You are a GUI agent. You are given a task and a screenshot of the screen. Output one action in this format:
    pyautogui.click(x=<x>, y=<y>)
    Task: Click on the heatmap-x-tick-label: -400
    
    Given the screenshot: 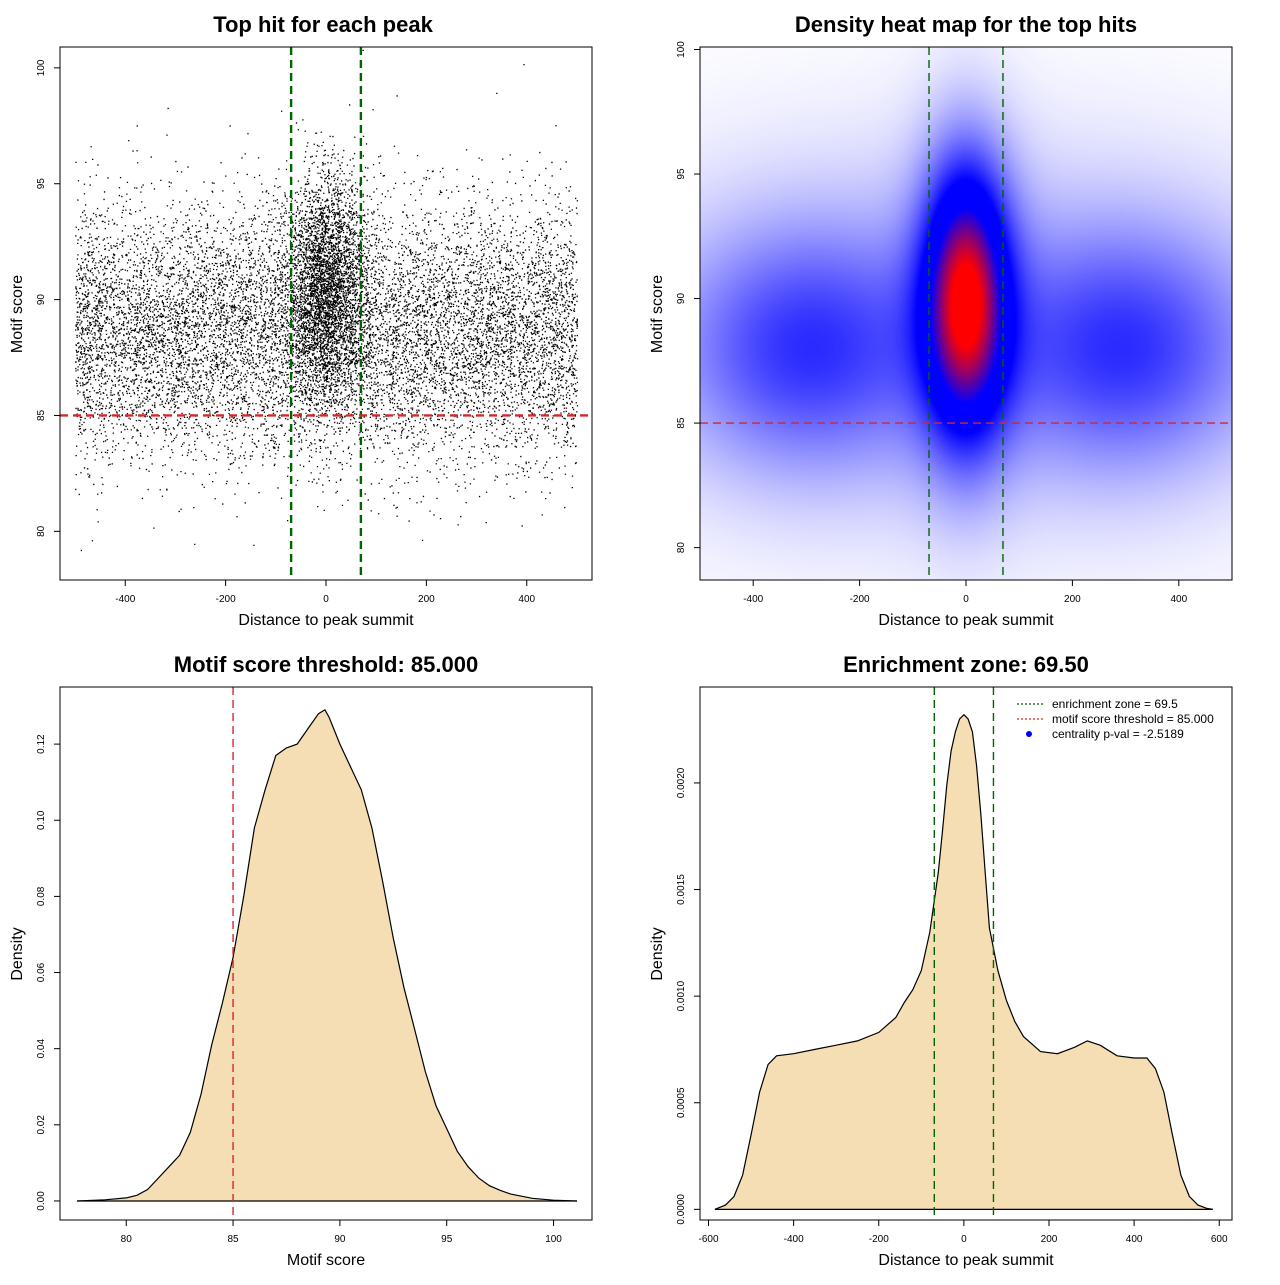 What is the action you would take?
    pyautogui.click(x=753, y=599)
    